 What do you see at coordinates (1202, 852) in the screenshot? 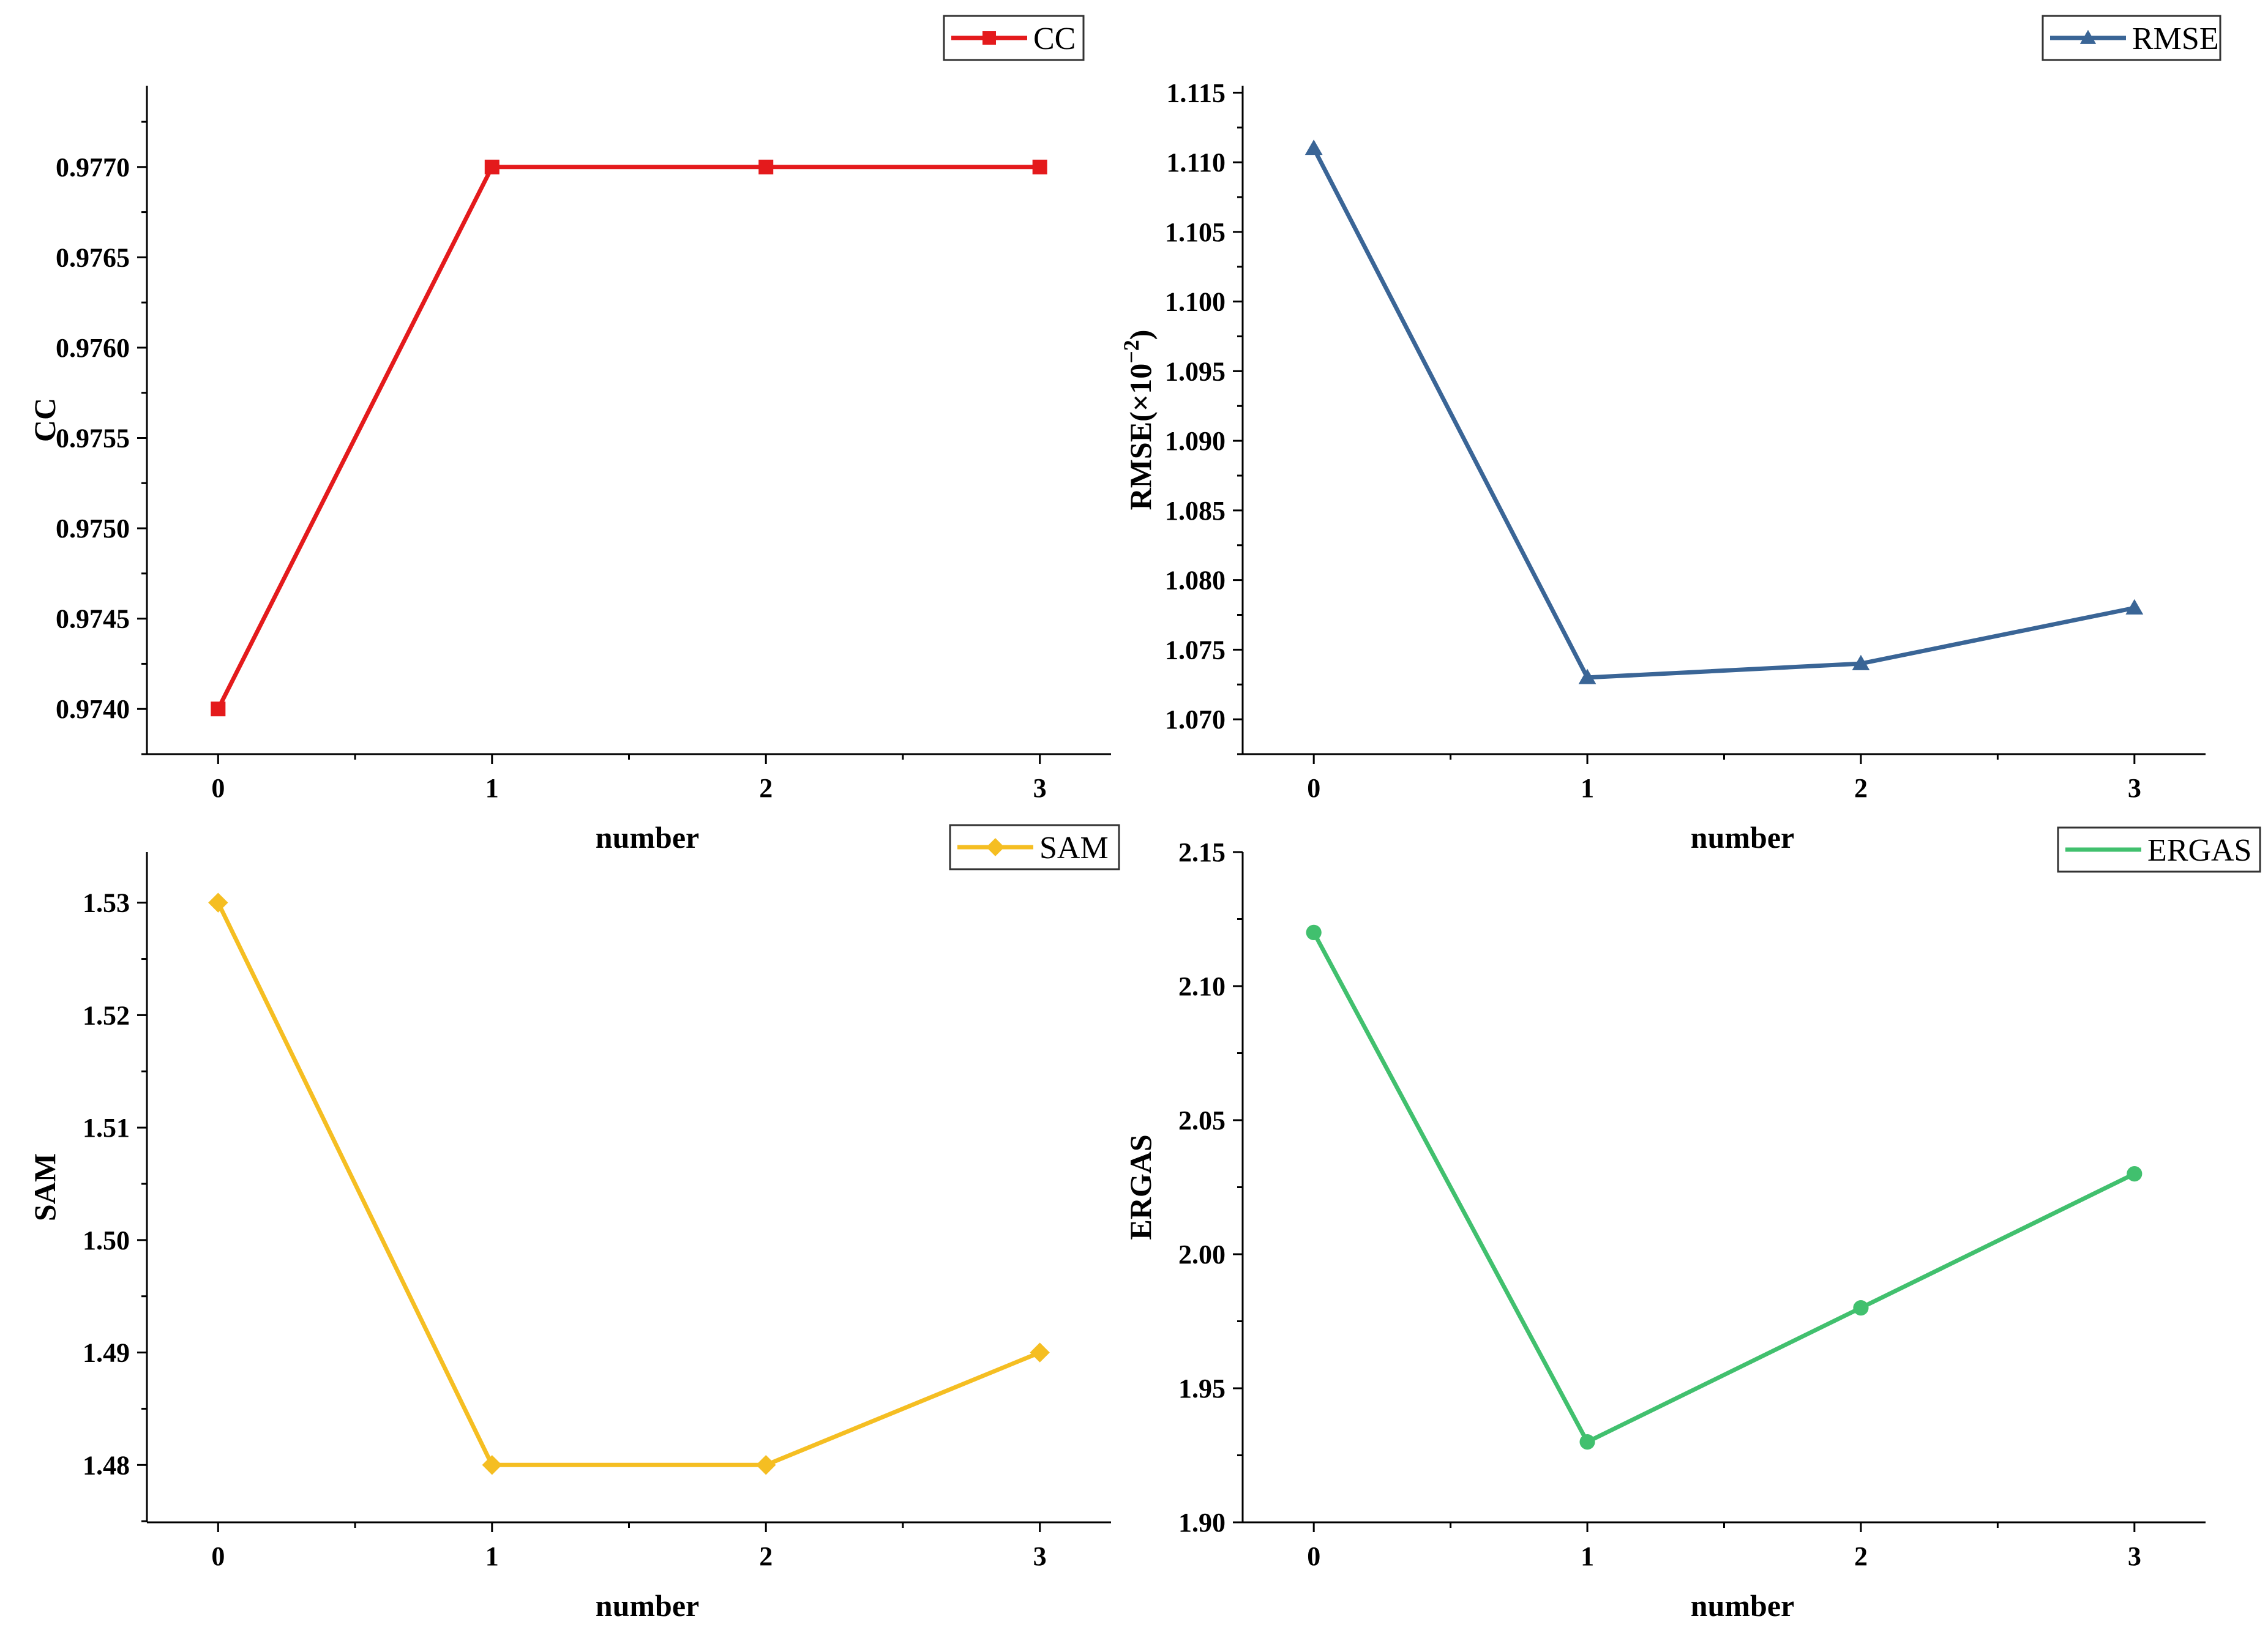
I see `ergas-y-tick-label: 2.15` at bounding box center [1202, 852].